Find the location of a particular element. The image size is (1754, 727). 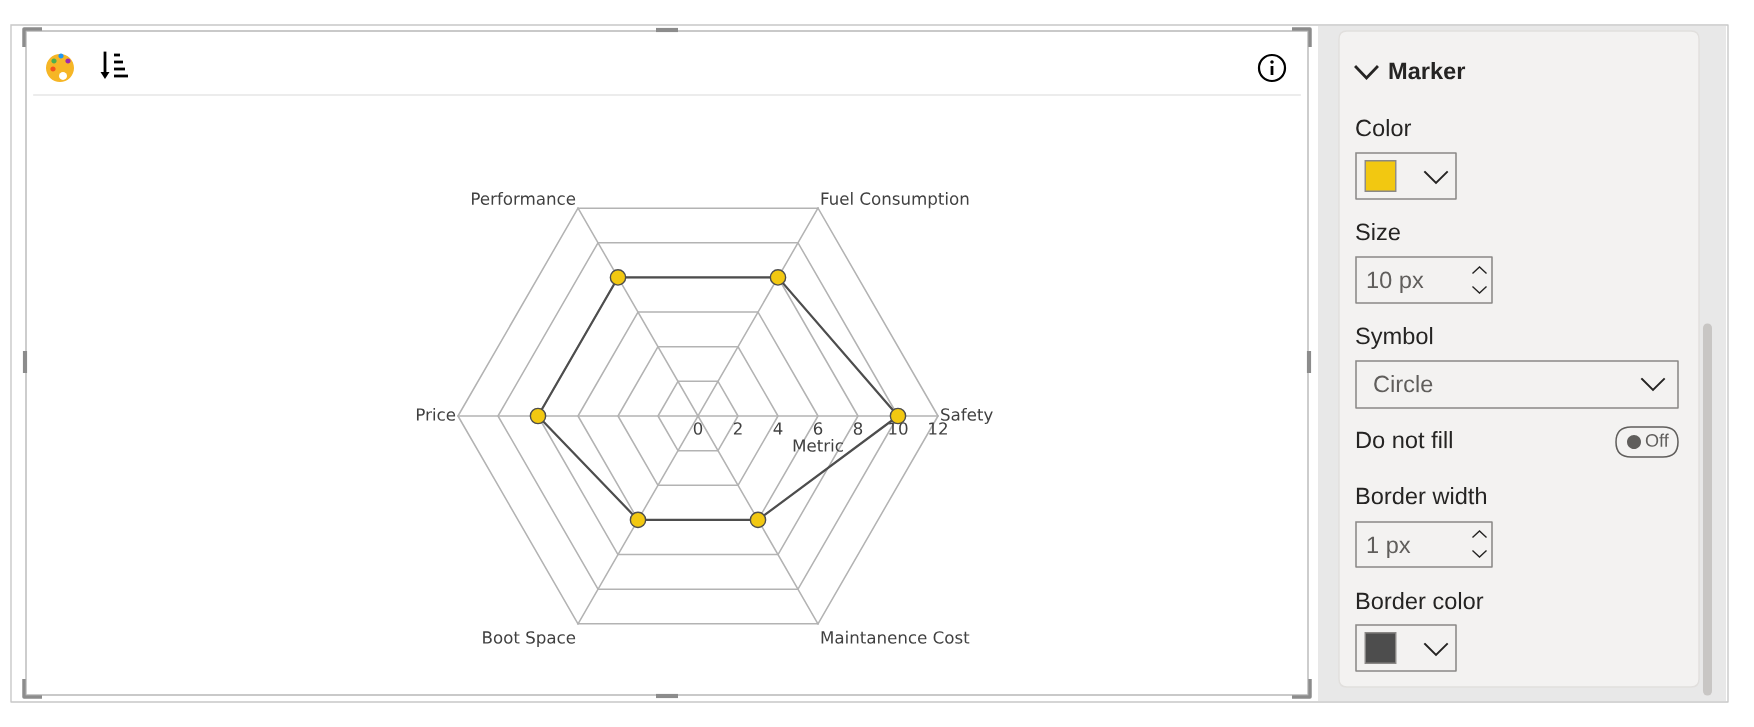

text: 1 px is located at coordinates (1389, 547).